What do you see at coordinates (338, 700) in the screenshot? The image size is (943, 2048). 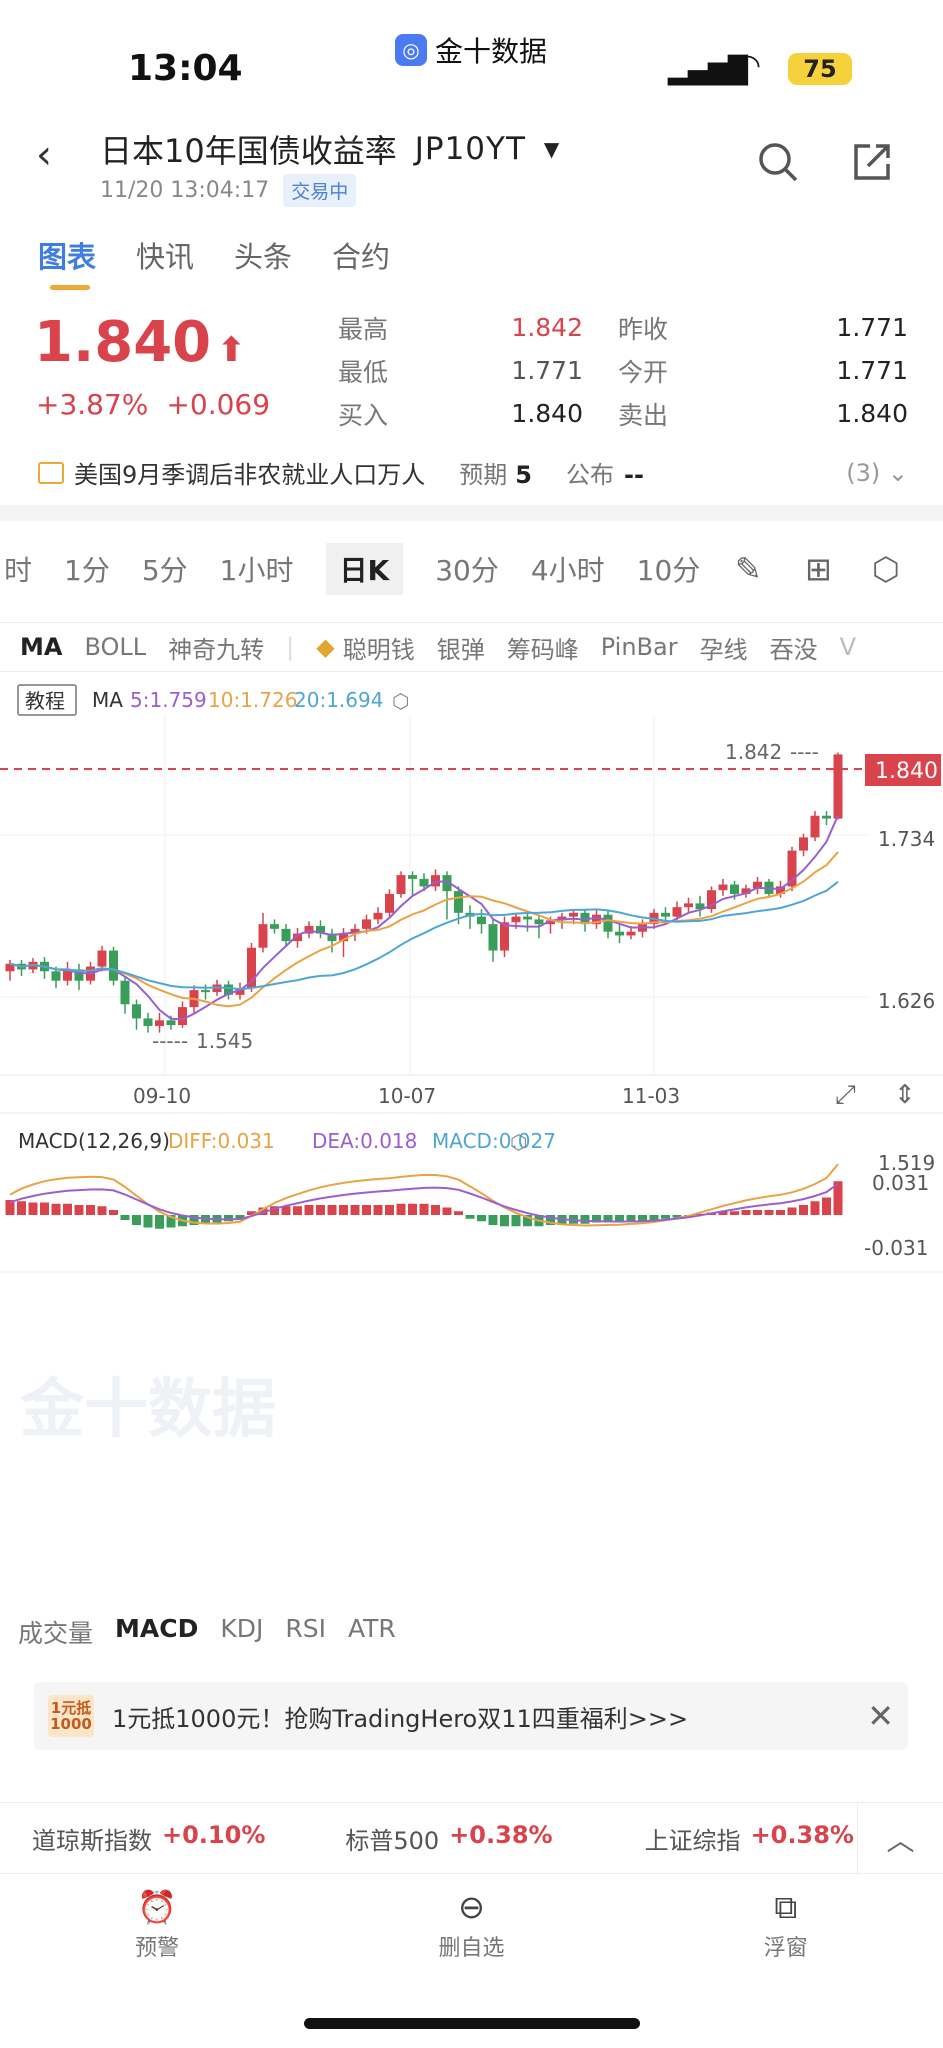 I see `ma20-value: 20:1.694` at bounding box center [338, 700].